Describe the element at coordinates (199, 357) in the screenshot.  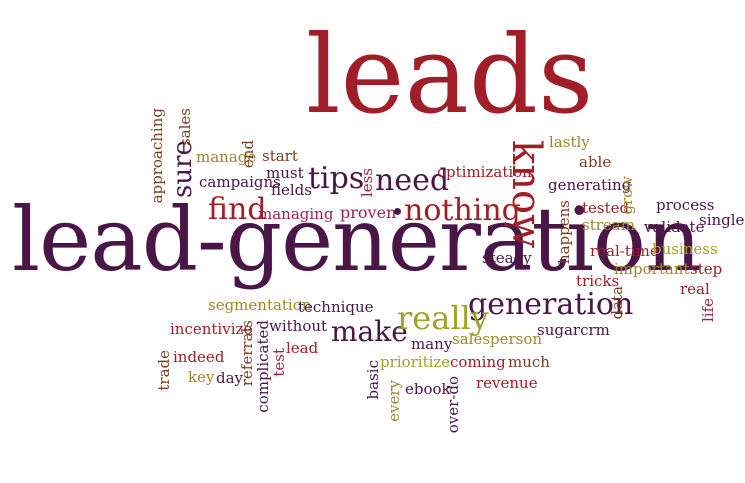
I see `word-indeed: indeed` at that location.